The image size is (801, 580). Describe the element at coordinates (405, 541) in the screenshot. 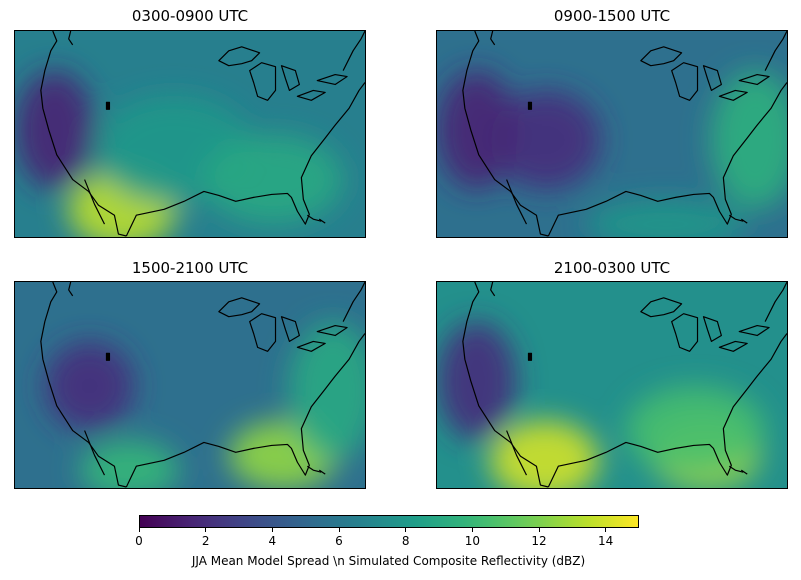

I see `colorbar-tick-label: 8` at that location.